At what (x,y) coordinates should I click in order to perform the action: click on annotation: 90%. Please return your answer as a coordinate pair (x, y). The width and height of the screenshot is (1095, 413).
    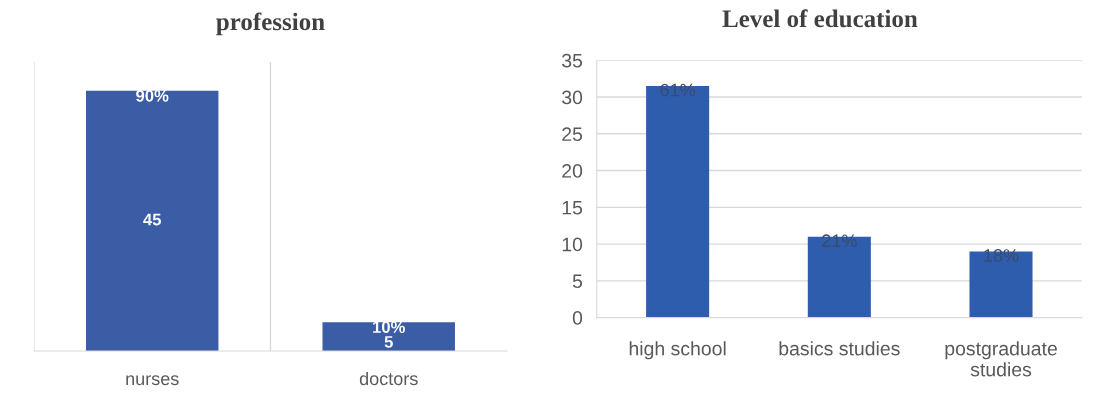
    Looking at the image, I should click on (152, 95).